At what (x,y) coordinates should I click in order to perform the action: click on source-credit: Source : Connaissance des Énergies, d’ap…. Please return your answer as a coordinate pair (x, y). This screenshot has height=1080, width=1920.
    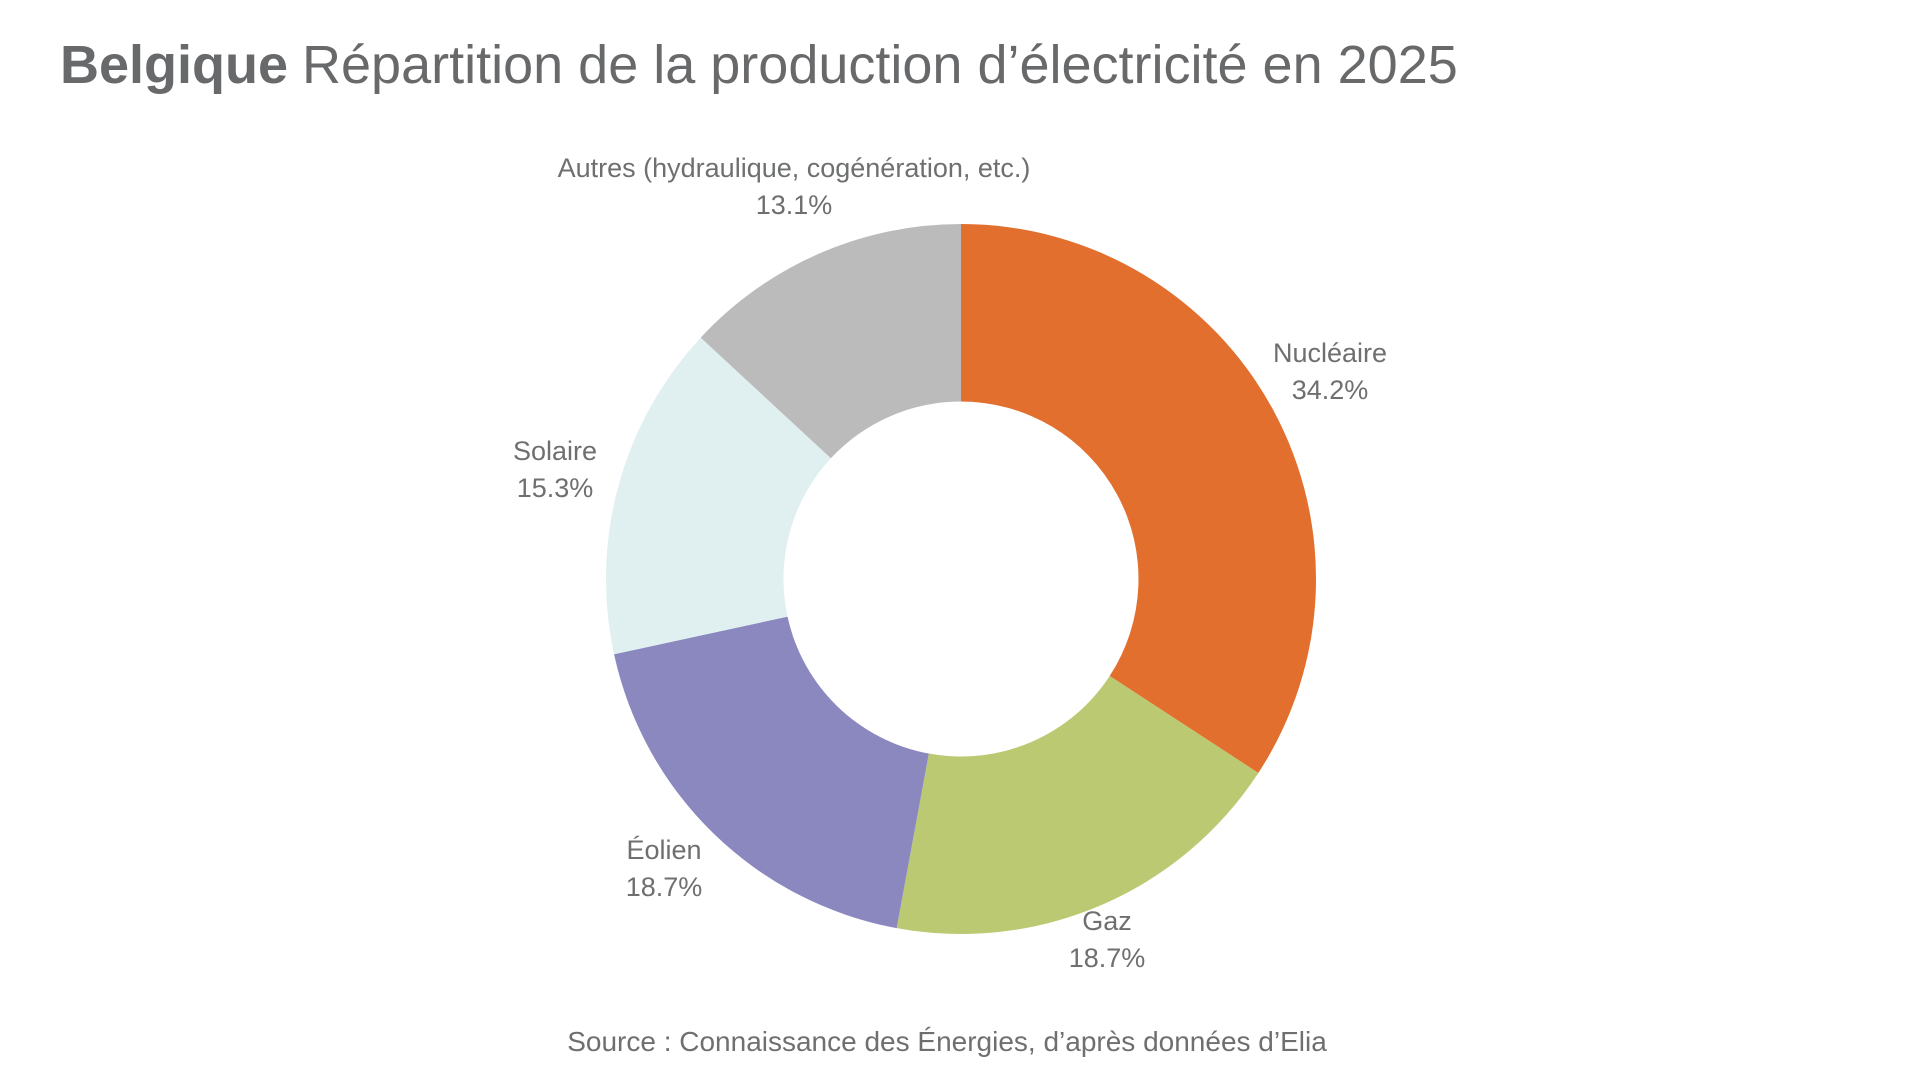
    Looking at the image, I should click on (947, 1041).